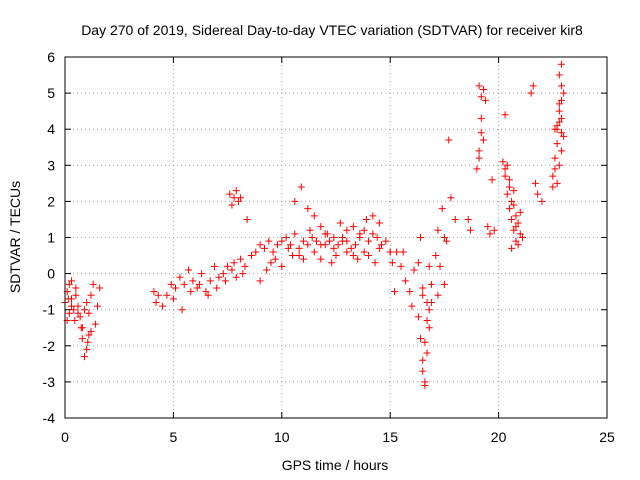 The image size is (640, 480). I want to click on y-tick-label: 5, so click(51, 93).